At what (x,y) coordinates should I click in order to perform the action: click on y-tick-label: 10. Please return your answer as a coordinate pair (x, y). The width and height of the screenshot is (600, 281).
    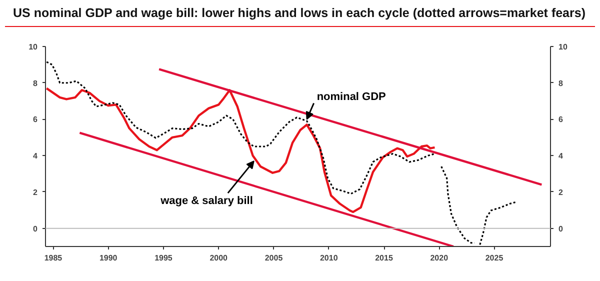
    Looking at the image, I should click on (33, 47).